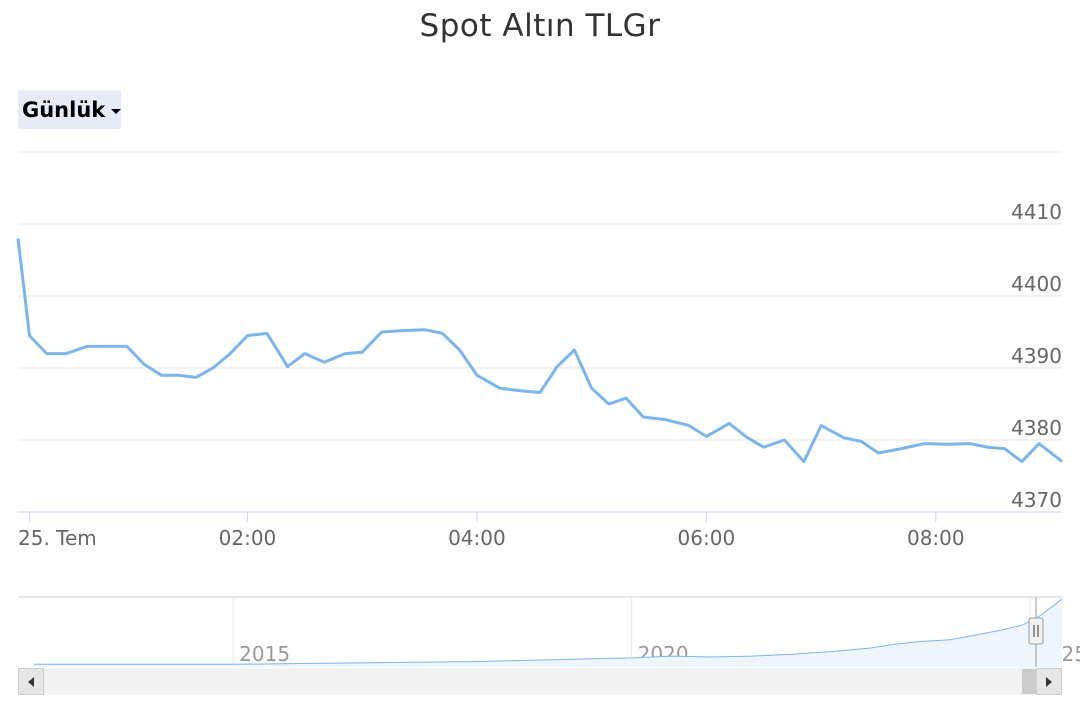  I want to click on navigator-series-line, so click(548, 631).